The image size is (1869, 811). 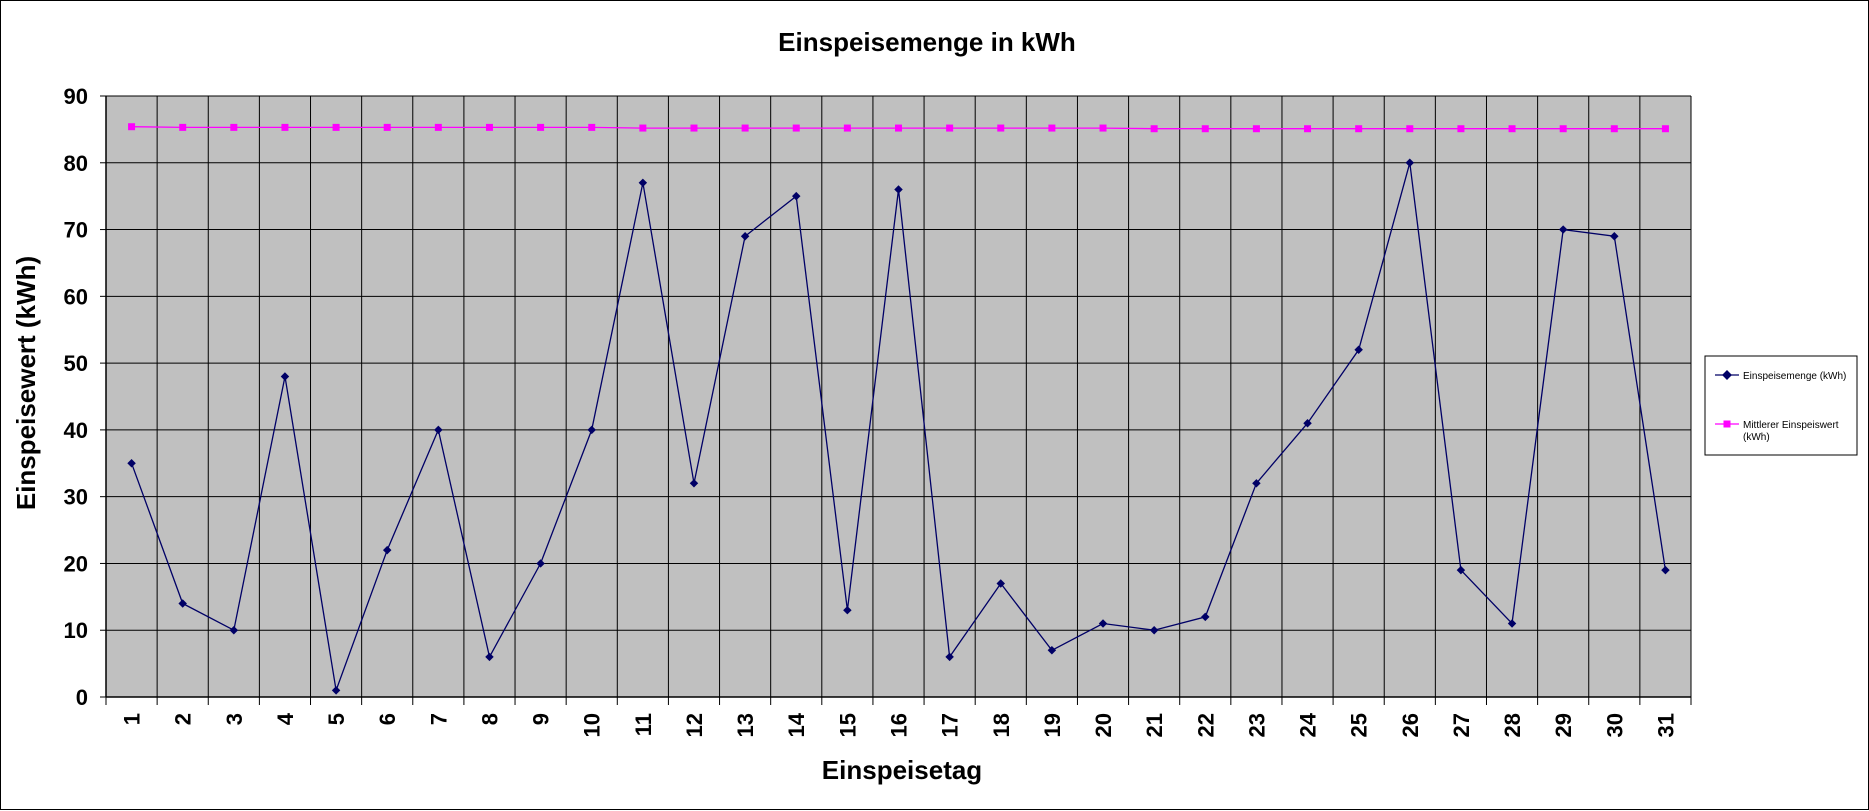 I want to click on y-tick-label: 70, so click(x=76, y=230).